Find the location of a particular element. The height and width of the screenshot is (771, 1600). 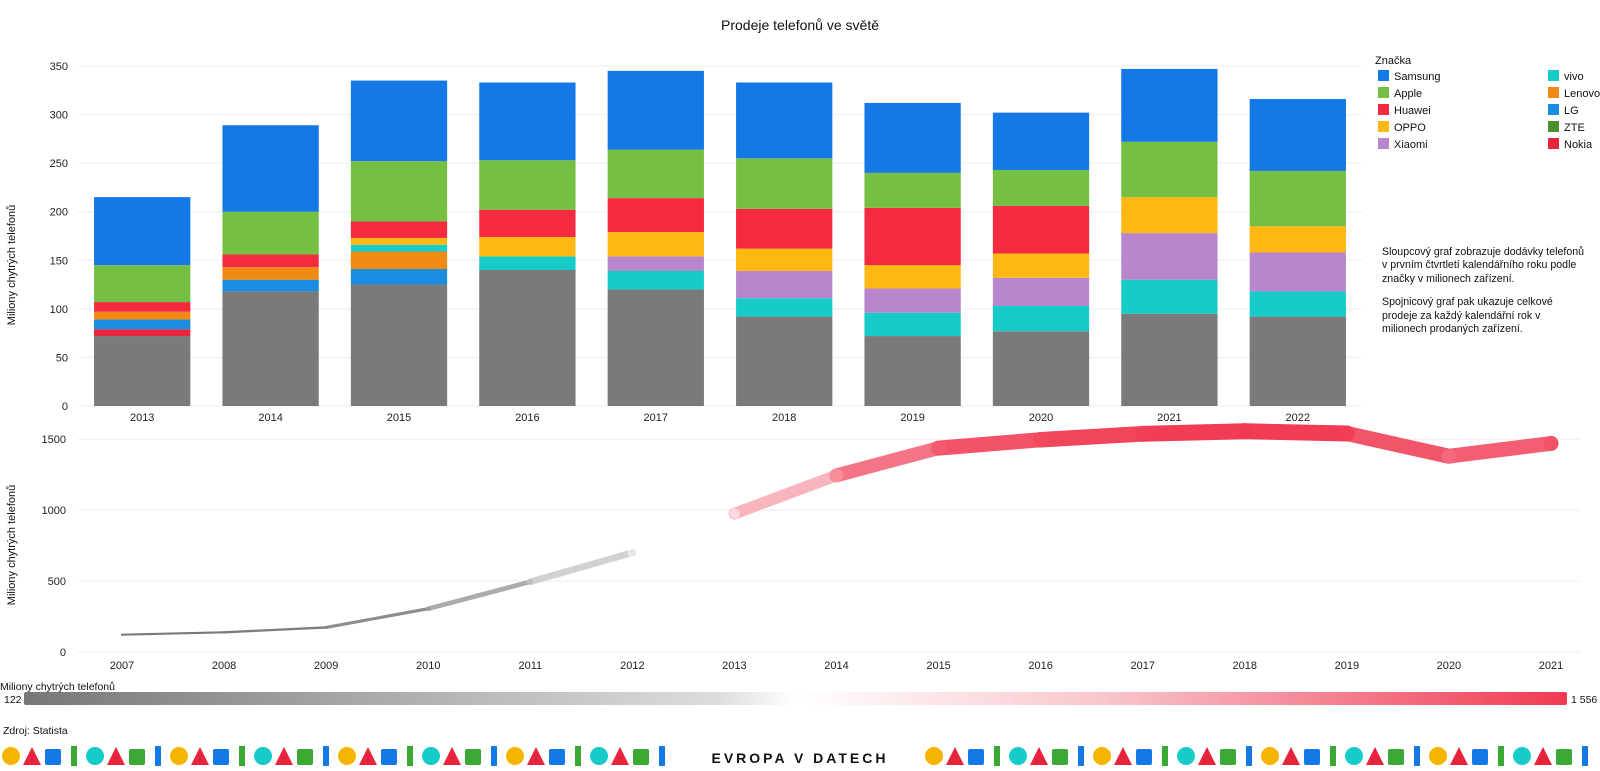

bar-apple-2021 is located at coordinates (1169, 169).